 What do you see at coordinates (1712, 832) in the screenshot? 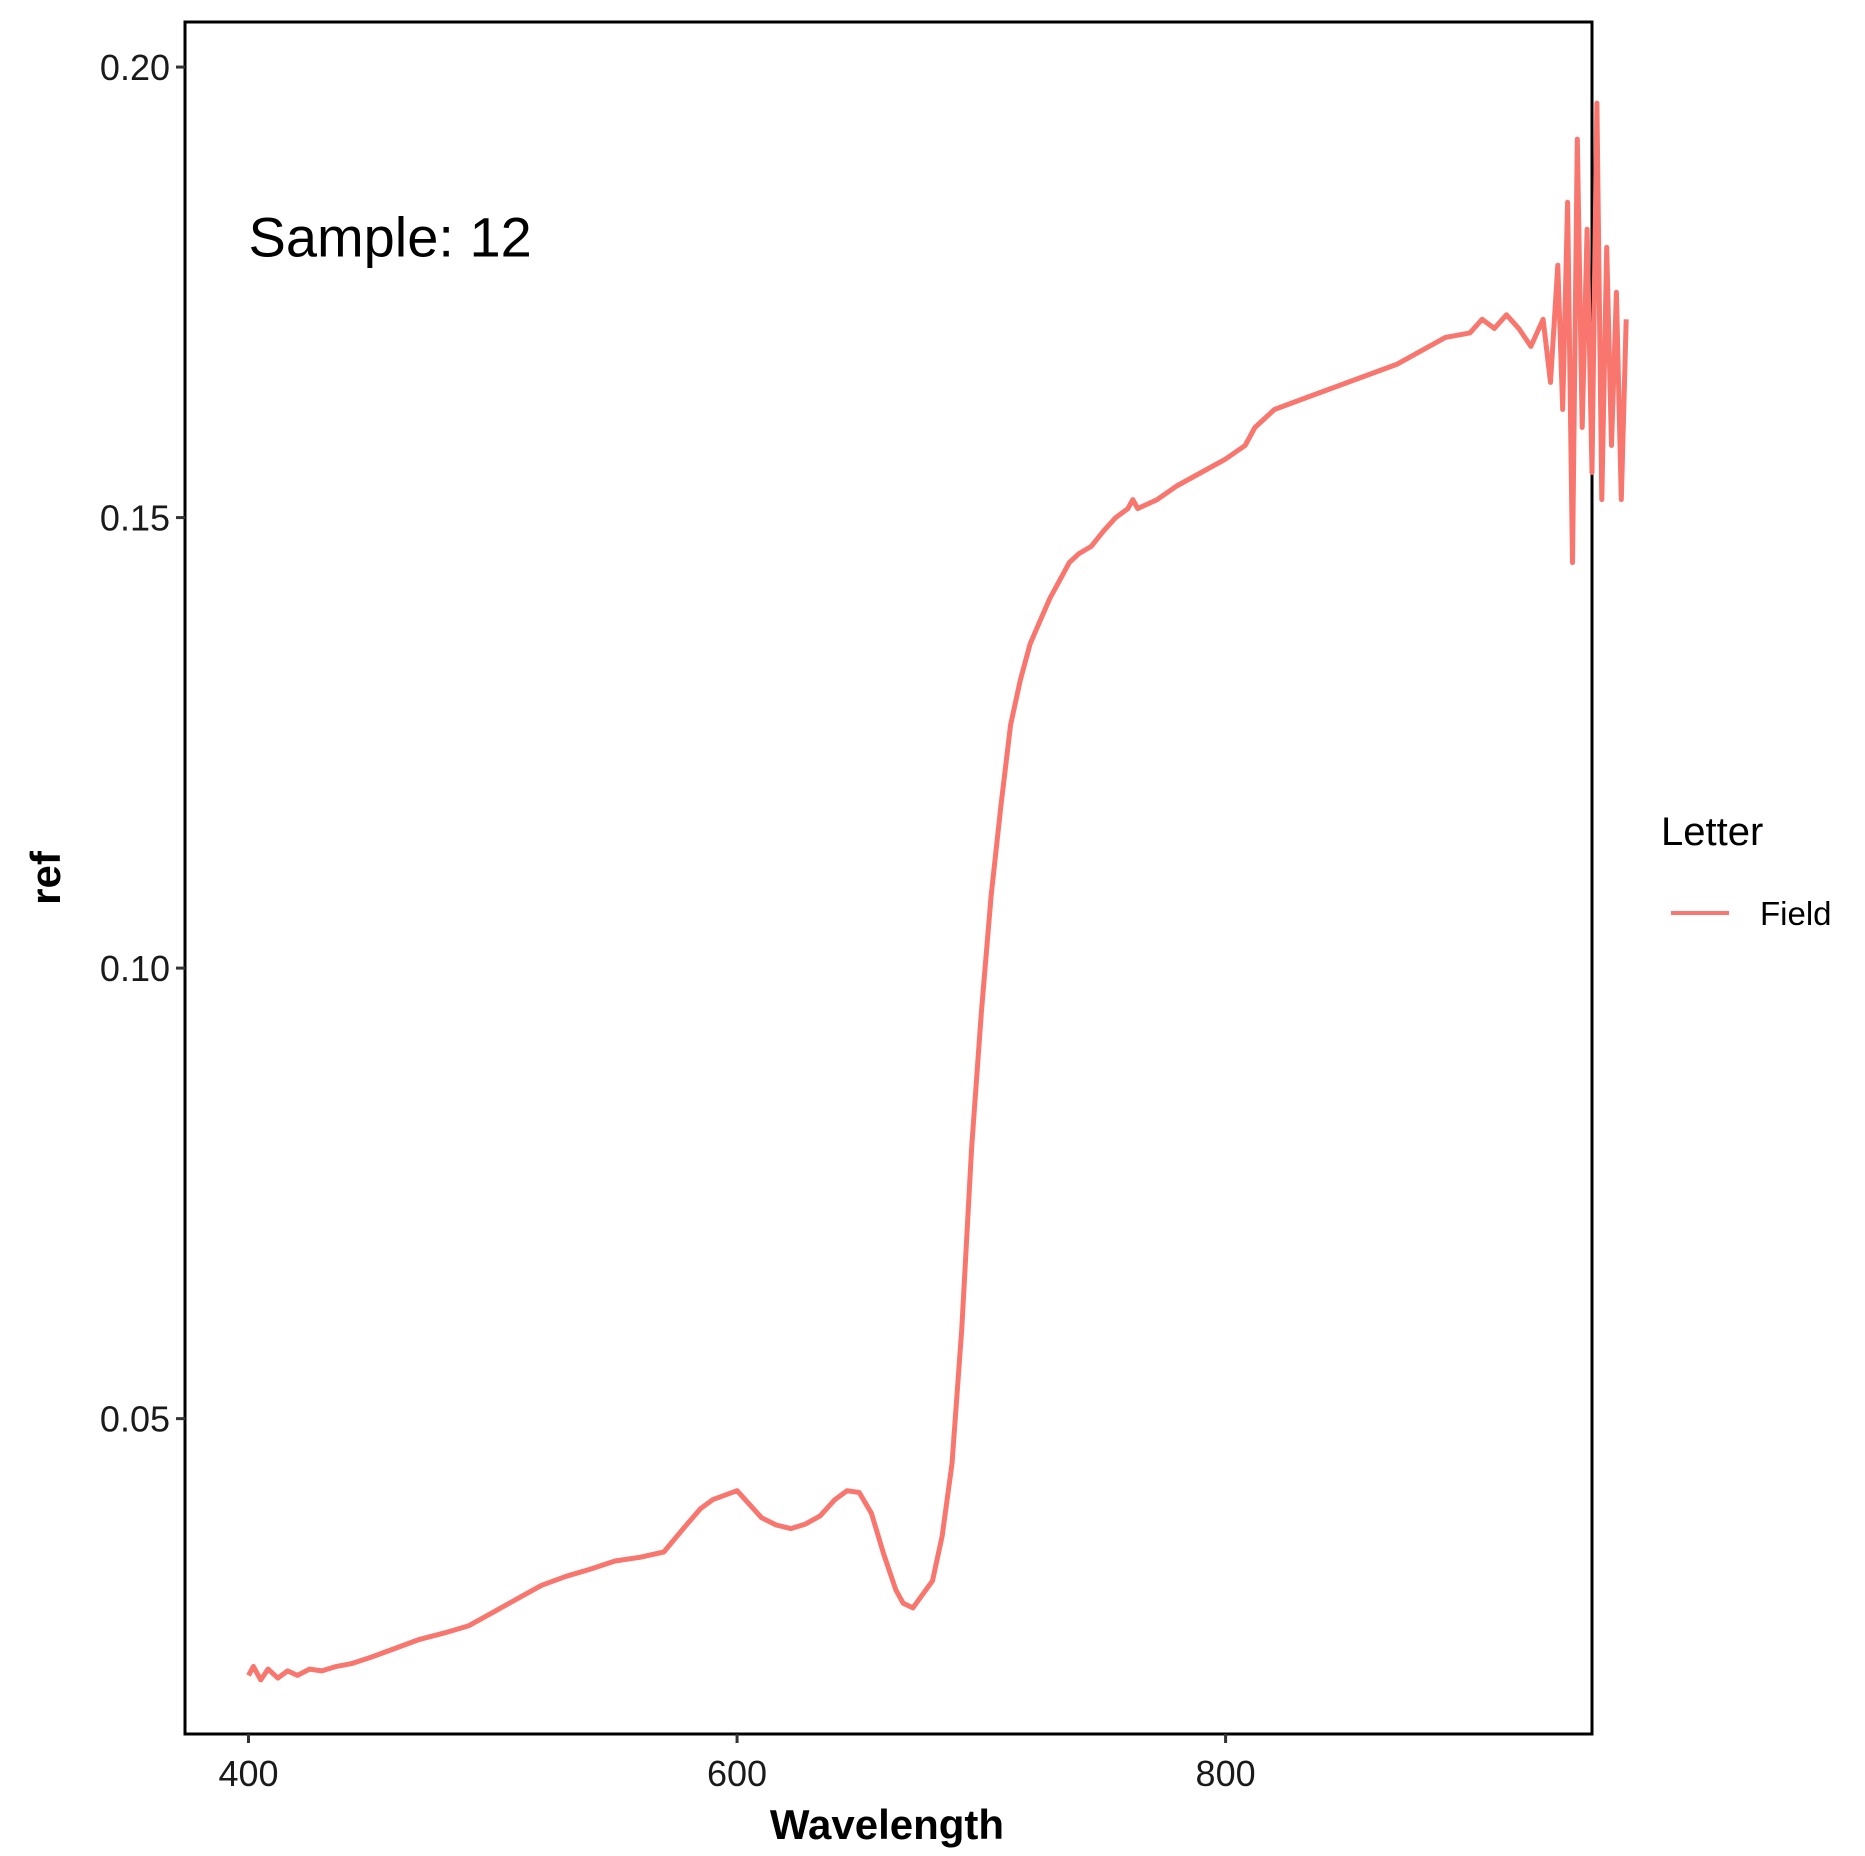
I see `legend-title: Letter` at bounding box center [1712, 832].